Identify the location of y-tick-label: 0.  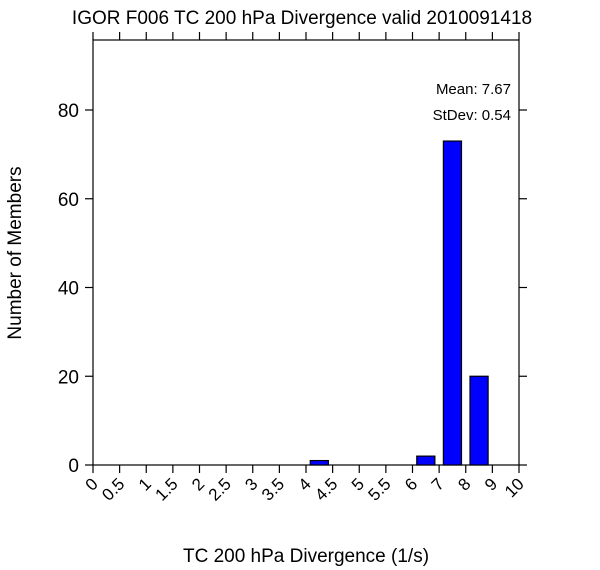
(73, 466).